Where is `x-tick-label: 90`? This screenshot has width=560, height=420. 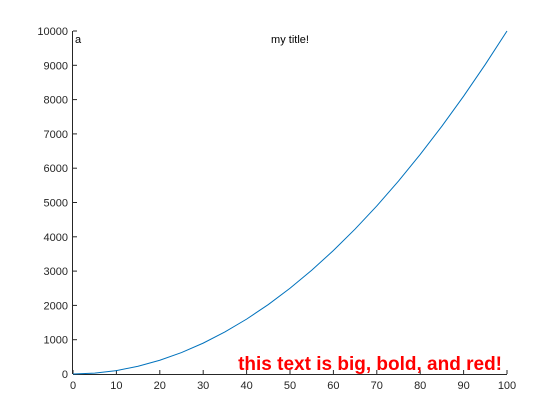 x-tick-label: 90 is located at coordinates (463, 386).